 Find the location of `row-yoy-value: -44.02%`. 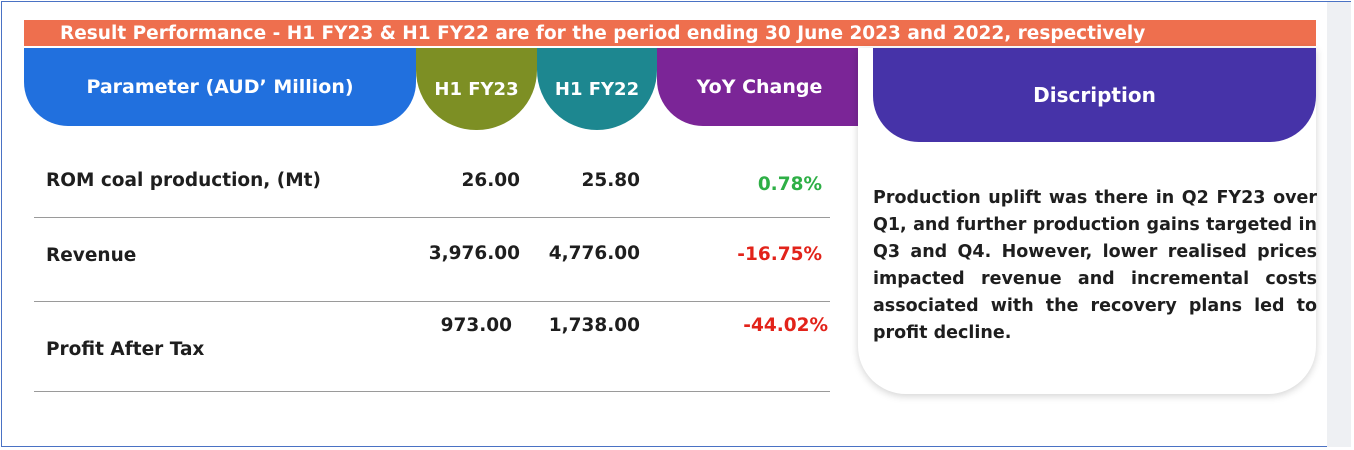

row-yoy-value: -44.02% is located at coordinates (785, 325).